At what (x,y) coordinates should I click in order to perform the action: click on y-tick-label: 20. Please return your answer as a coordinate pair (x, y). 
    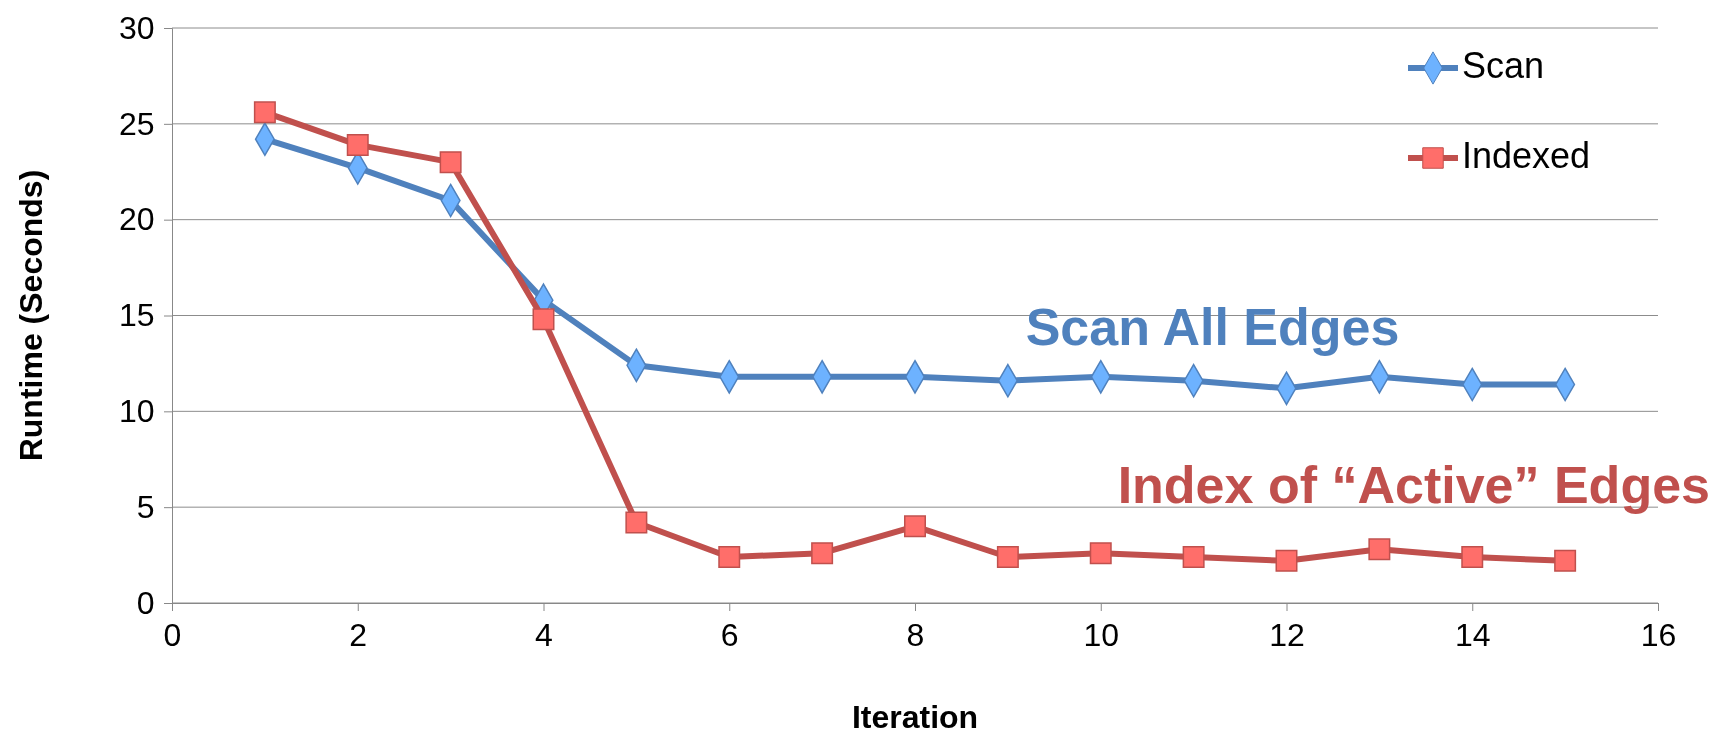
    Looking at the image, I should click on (137, 219).